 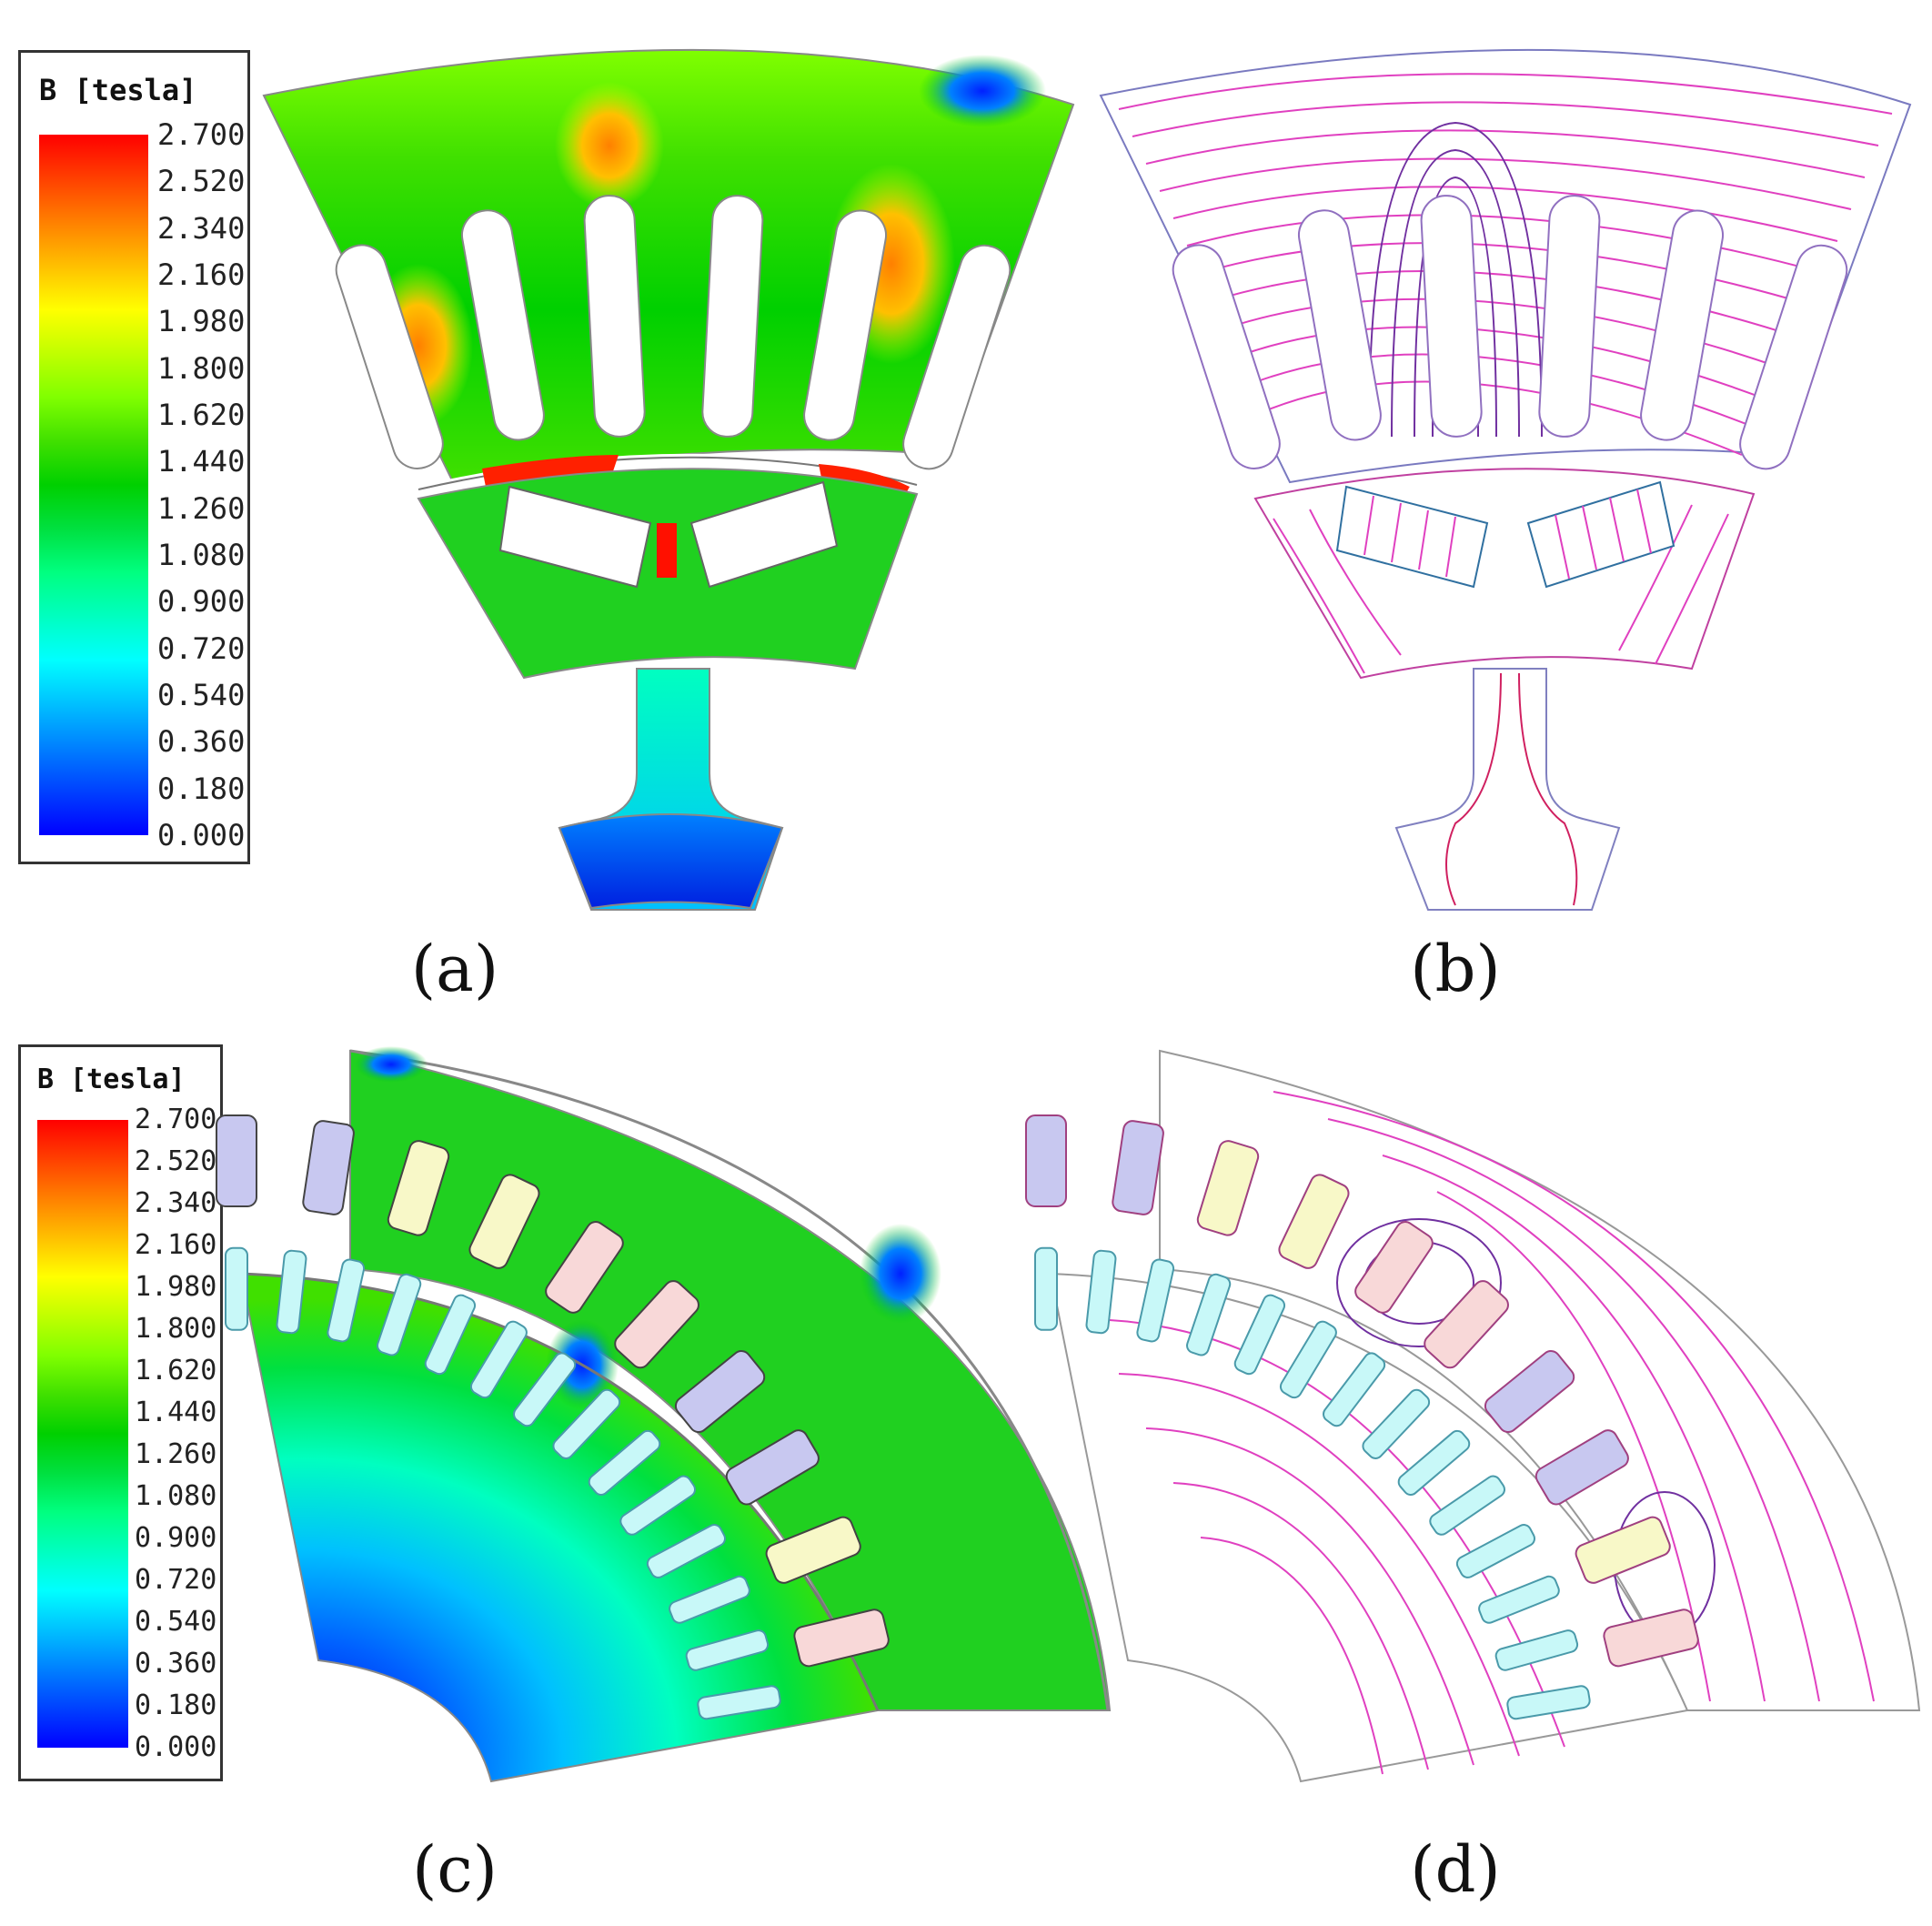 I want to click on panel-b-rotor-contours, so click(x=1501, y=589).